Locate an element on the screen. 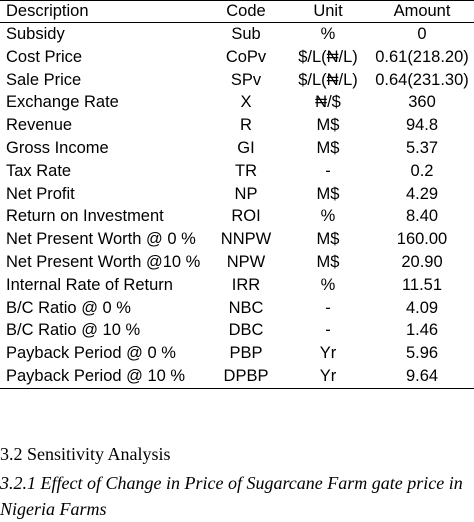 This screenshot has height=522, width=474. table-header: Description Code Unit Amount is located at coordinates (237, 11).